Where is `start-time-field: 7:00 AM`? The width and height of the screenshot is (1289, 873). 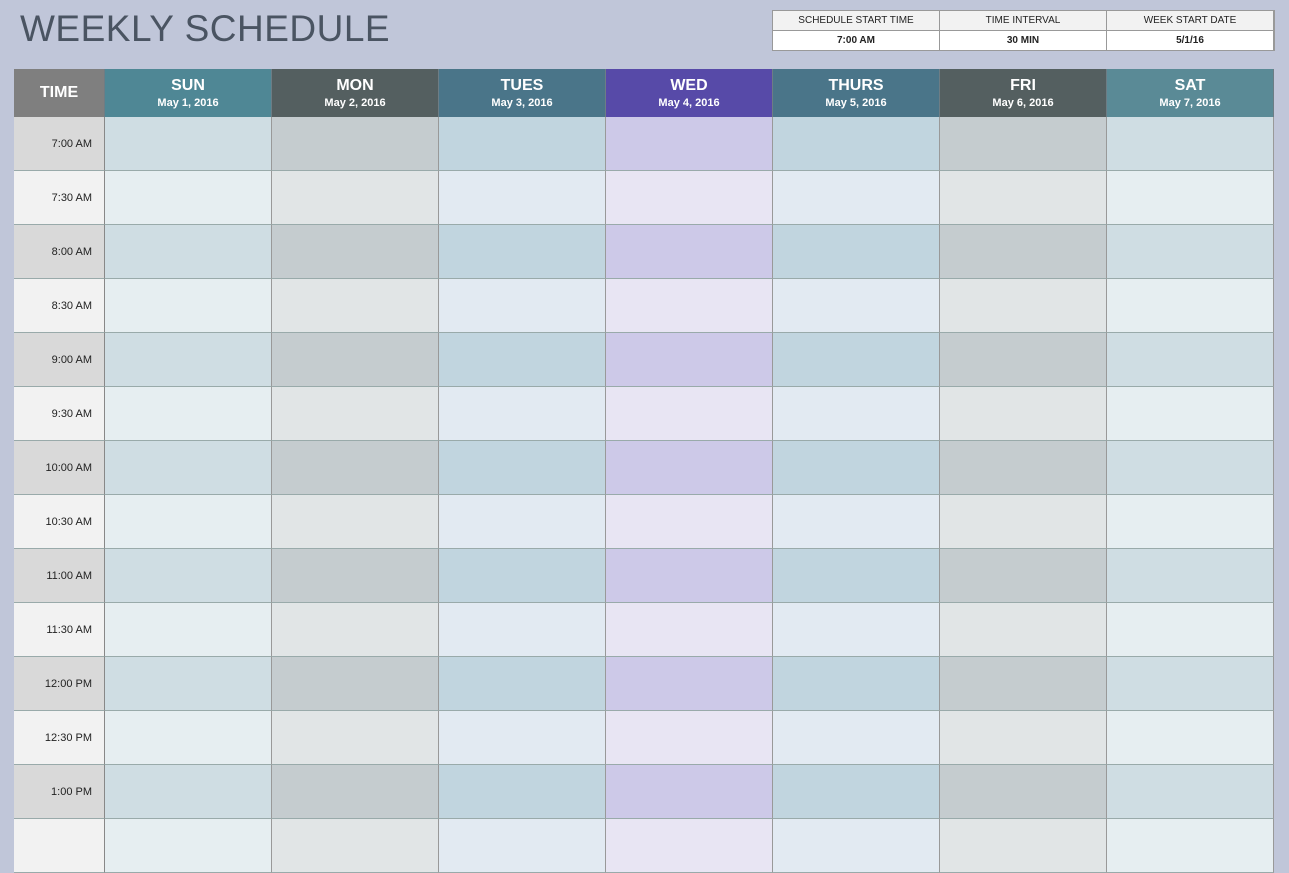 start-time-field: 7:00 AM is located at coordinates (856, 40).